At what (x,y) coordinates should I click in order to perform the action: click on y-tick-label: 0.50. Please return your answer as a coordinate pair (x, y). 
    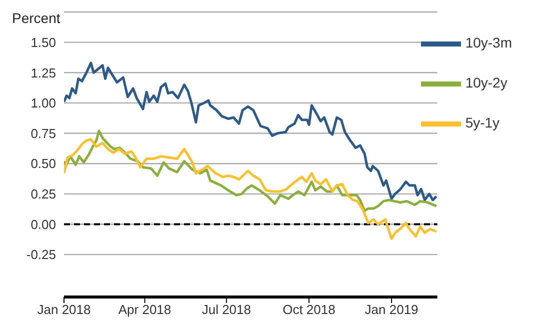
    Looking at the image, I should click on (43, 164).